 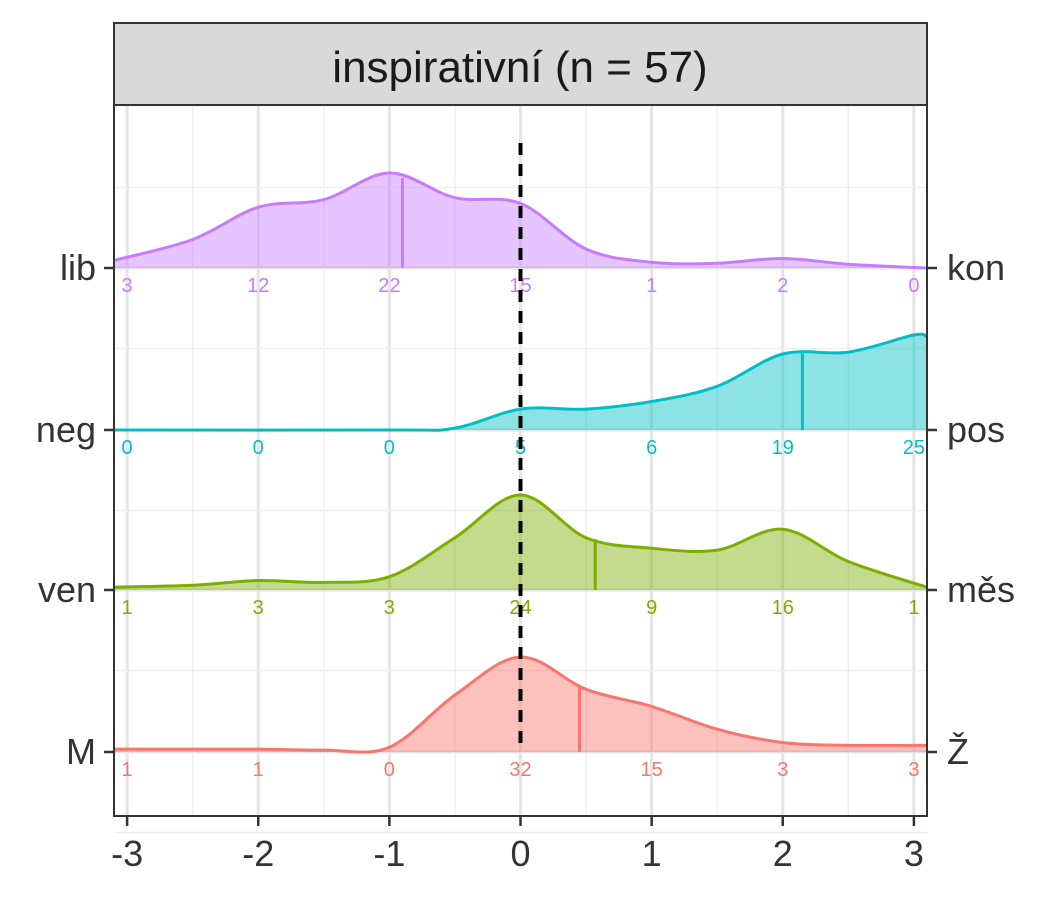 I want to click on count-label: 22, so click(x=389, y=286).